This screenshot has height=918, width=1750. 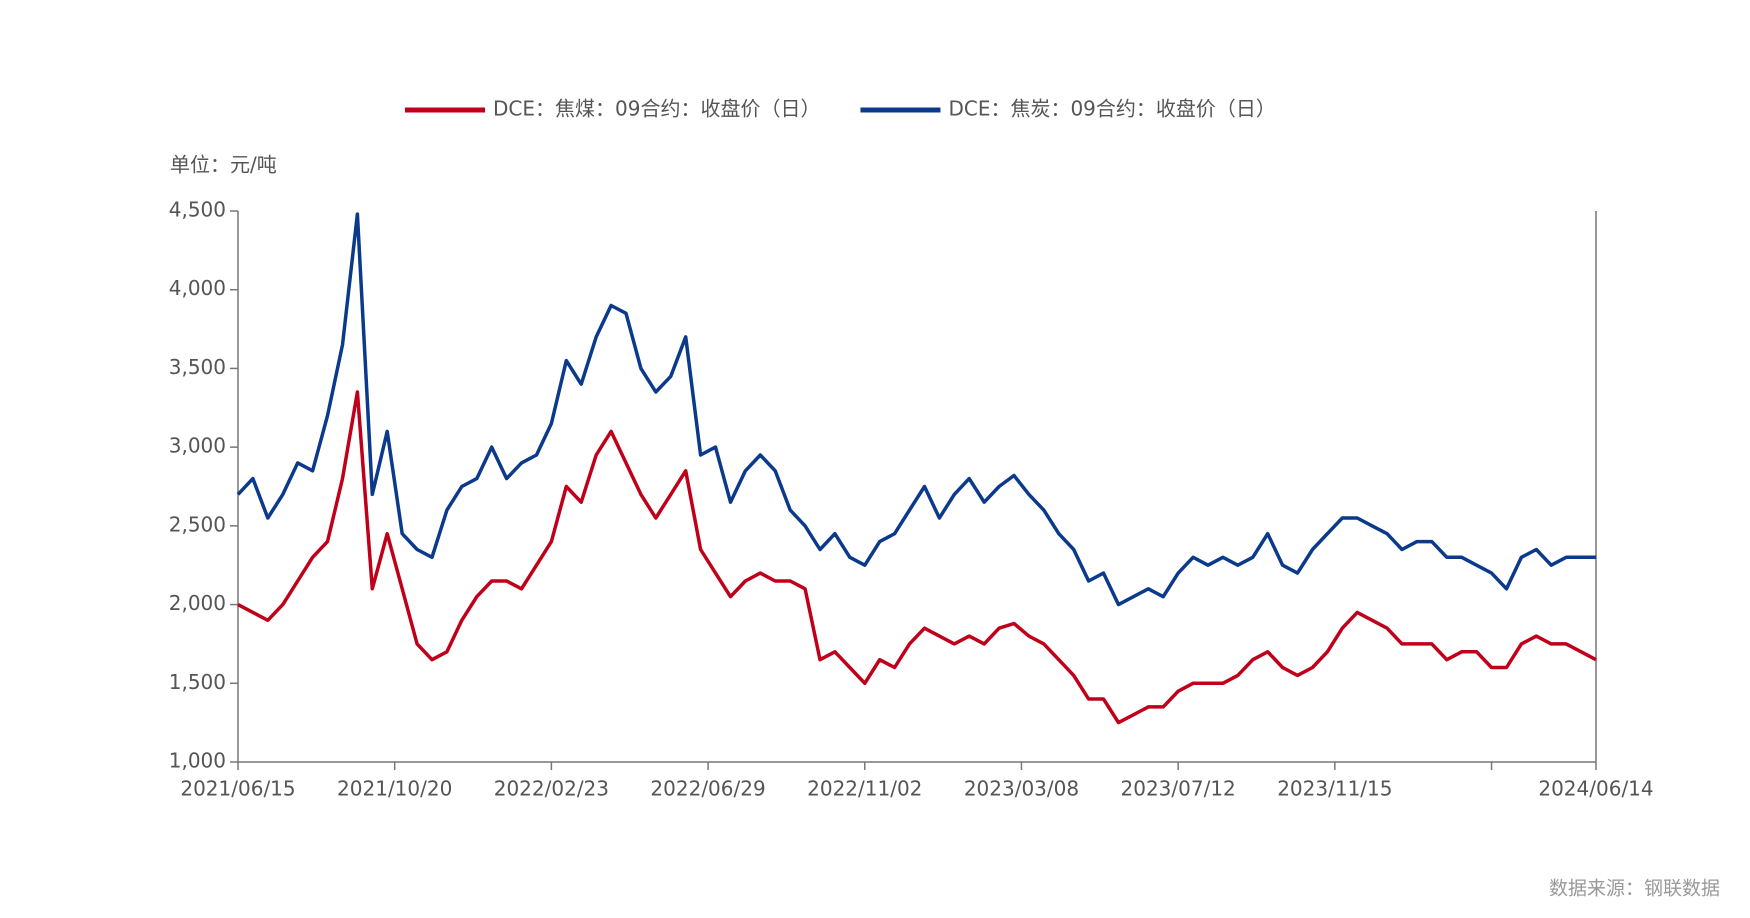 What do you see at coordinates (197, 524) in the screenshot?
I see `y-tick-label: 2,500` at bounding box center [197, 524].